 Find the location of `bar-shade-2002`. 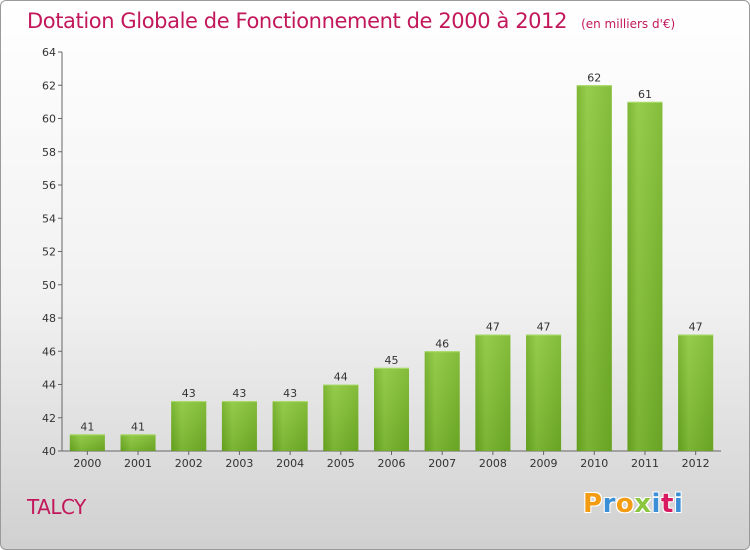

bar-shade-2002 is located at coordinates (189, 426).